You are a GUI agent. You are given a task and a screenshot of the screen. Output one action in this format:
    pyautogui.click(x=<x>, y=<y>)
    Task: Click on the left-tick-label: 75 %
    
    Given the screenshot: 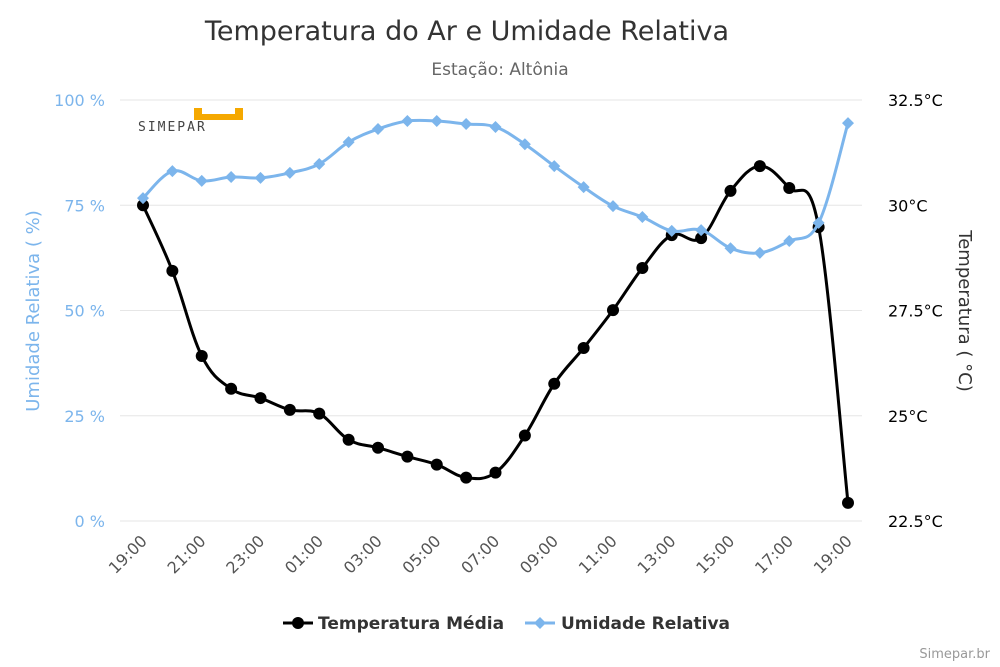 What is the action you would take?
    pyautogui.click(x=84, y=205)
    